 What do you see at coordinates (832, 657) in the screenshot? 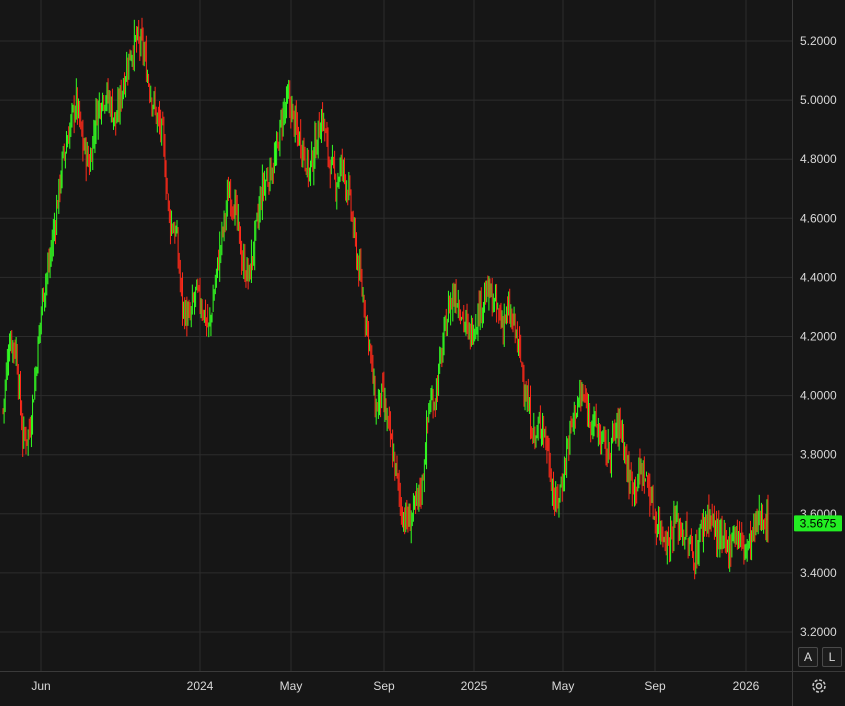
I see `log-scale-button: L` at bounding box center [832, 657].